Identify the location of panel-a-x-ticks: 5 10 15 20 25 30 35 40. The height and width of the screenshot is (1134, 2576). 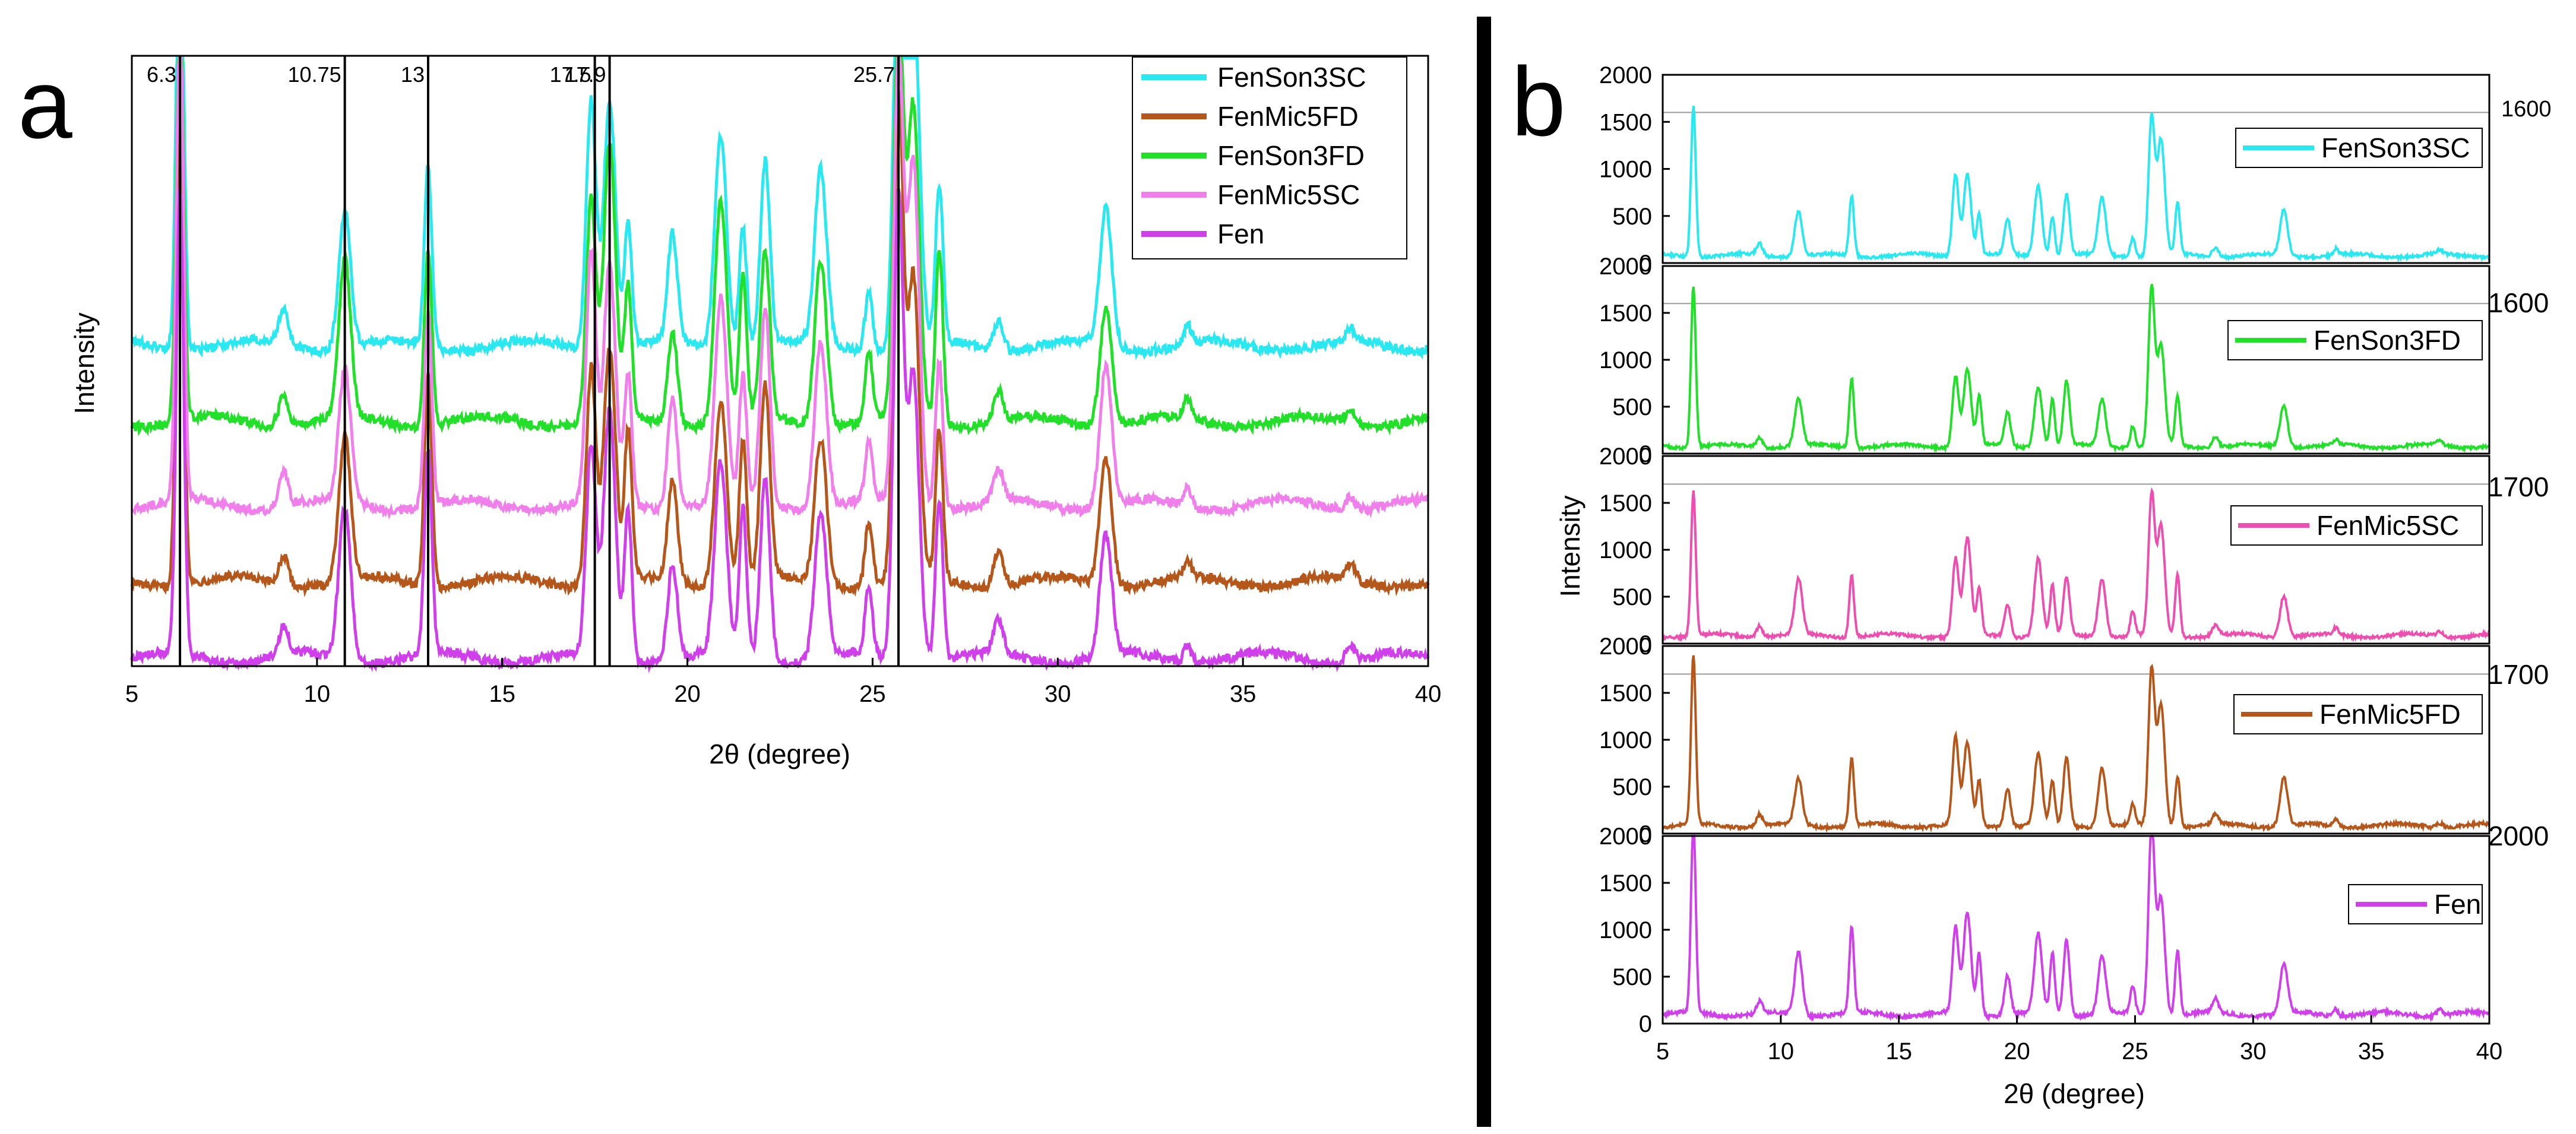
(783, 682).